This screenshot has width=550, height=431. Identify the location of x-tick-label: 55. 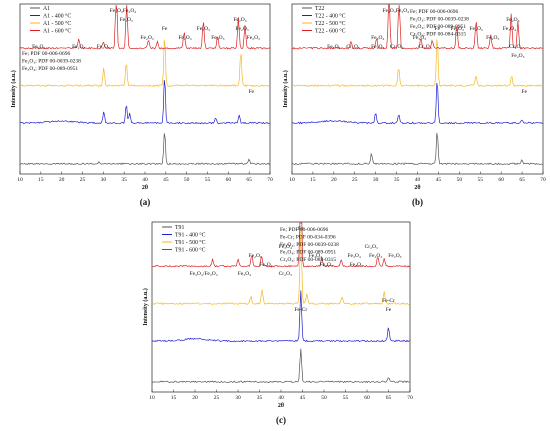
(208, 180).